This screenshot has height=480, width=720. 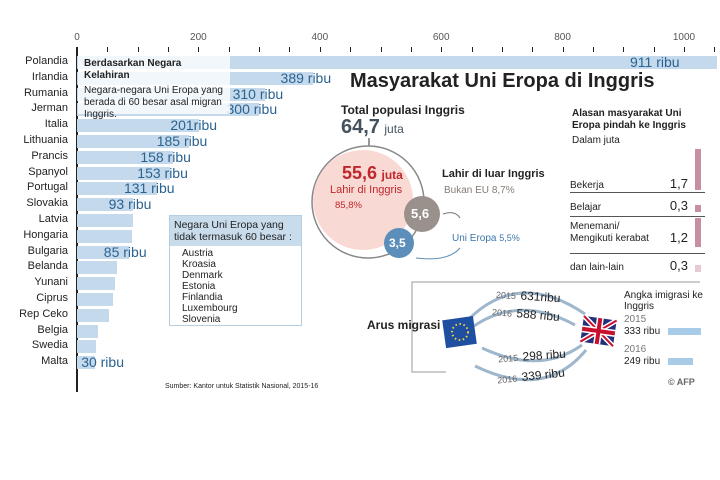 I want to click on bar-value-label: 153 ribu, so click(x=162, y=172).